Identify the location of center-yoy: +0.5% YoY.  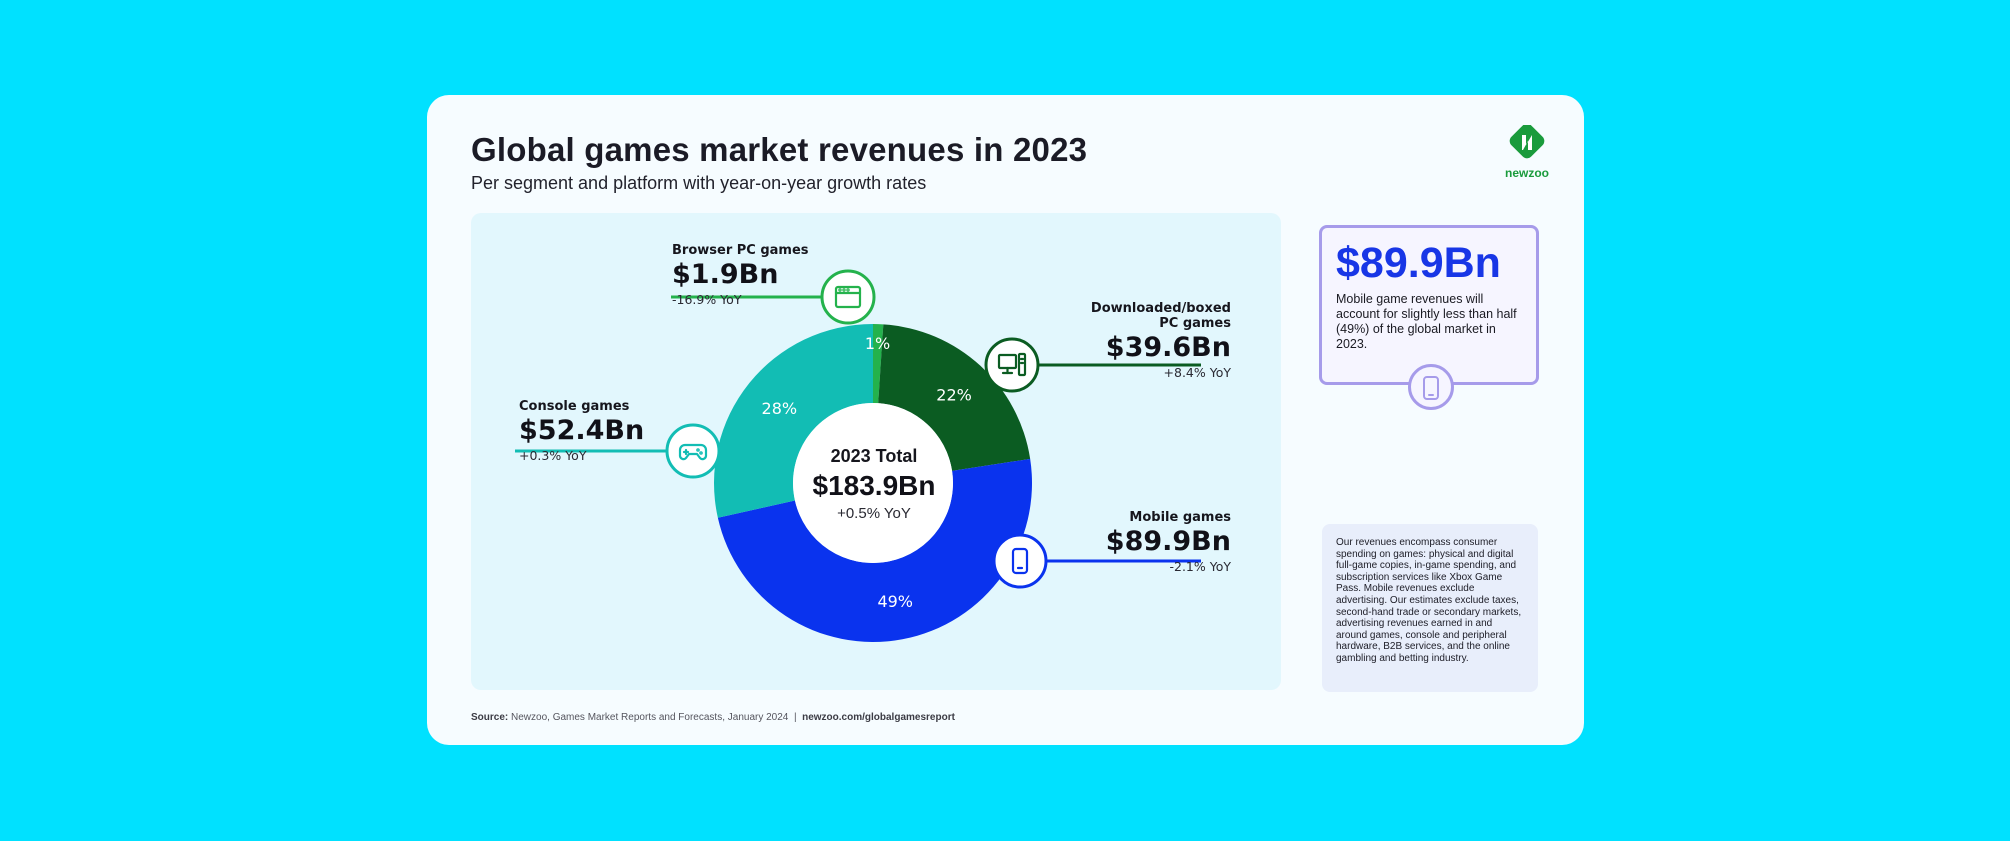
(874, 513).